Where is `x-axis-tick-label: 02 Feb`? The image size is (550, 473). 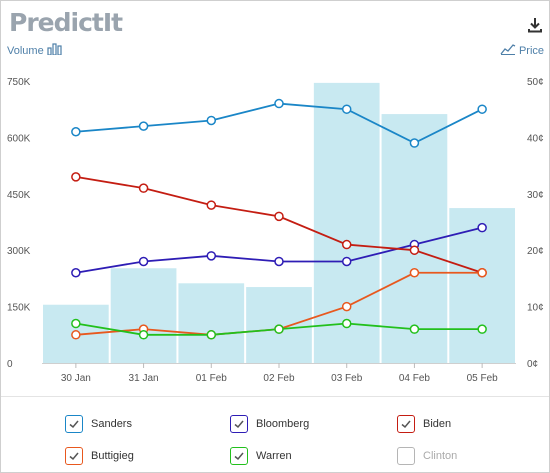 x-axis-tick-label: 02 Feb is located at coordinates (279, 378).